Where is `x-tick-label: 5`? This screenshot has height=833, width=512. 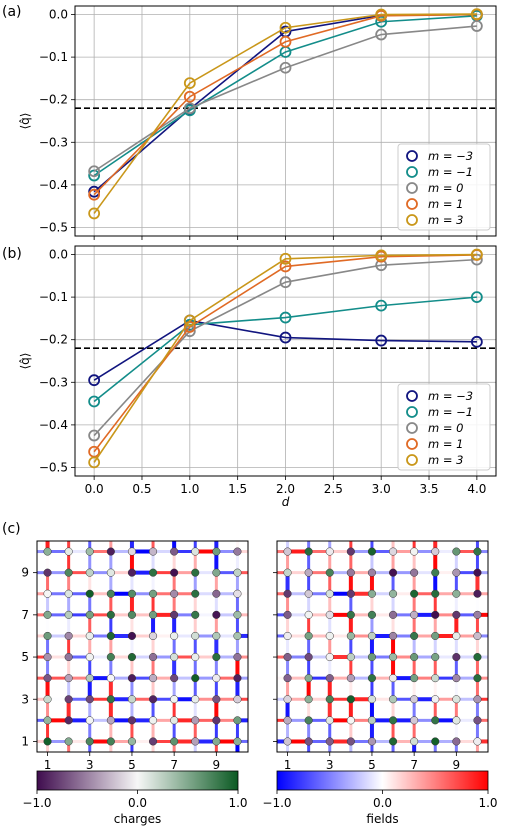
x-tick-label: 5 is located at coordinates (372, 765).